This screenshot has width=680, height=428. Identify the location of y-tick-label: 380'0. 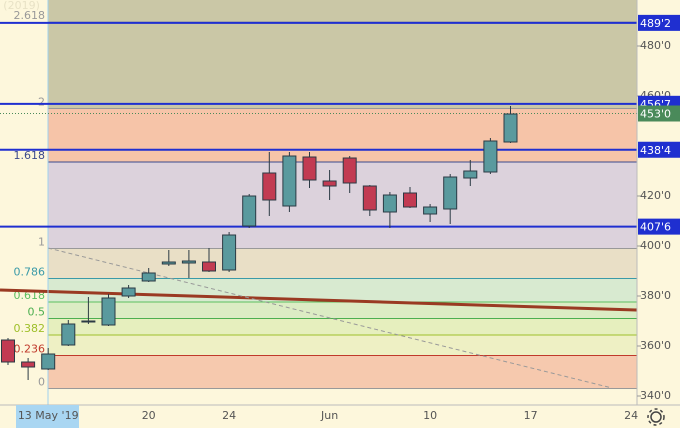
(655, 295).